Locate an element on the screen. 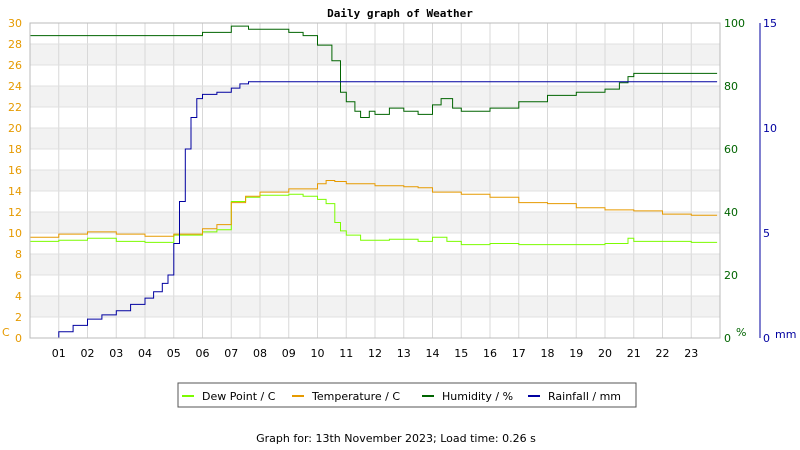  rain-tick-label: 5 is located at coordinates (766, 233).